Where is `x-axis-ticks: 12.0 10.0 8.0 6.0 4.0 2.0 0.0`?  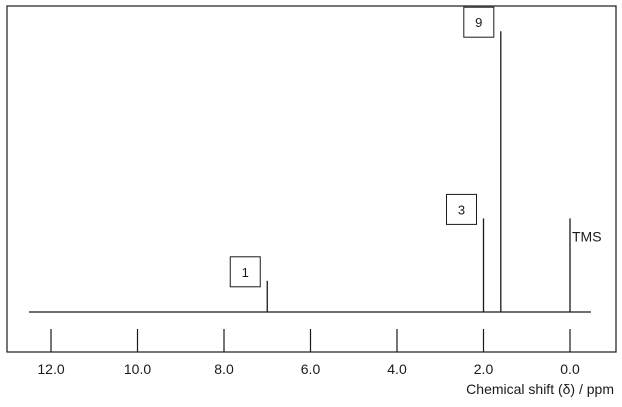 x-axis-ticks: 12.0 10.0 8.0 6.0 4.0 2.0 0.0 is located at coordinates (308, 353).